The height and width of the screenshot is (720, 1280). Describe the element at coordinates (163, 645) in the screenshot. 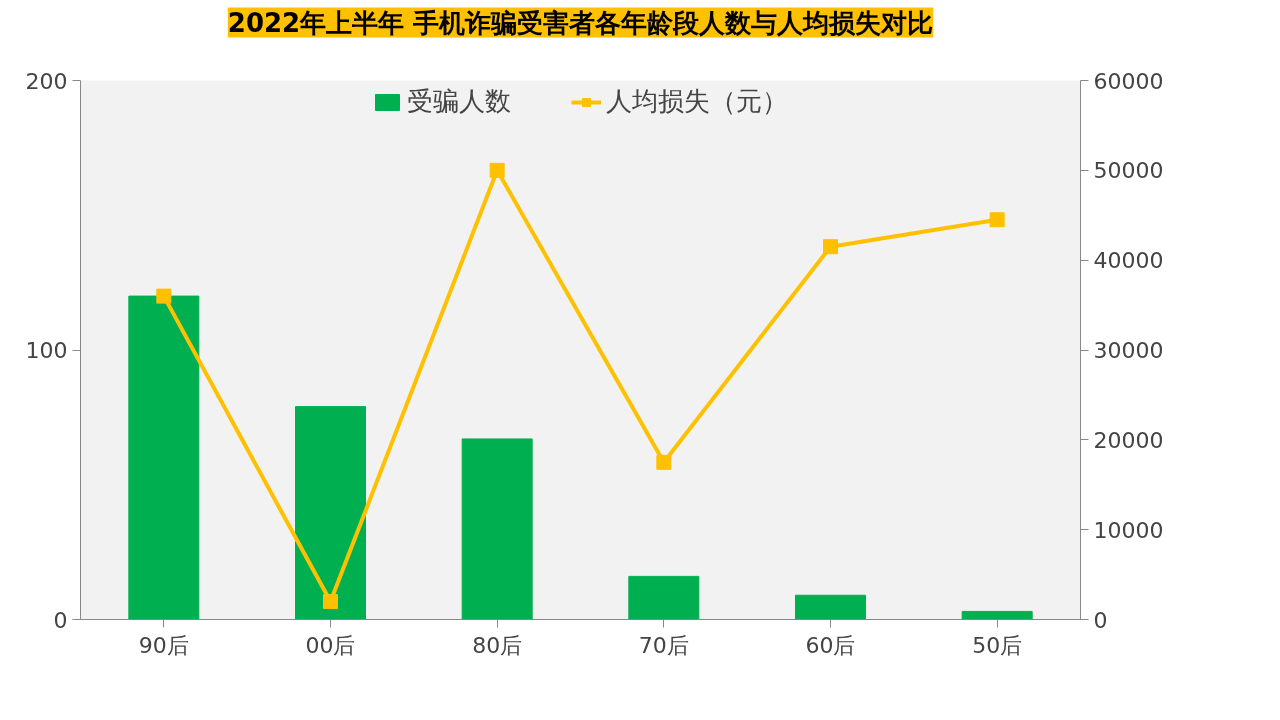

I see `x-tick-label: 90后` at that location.